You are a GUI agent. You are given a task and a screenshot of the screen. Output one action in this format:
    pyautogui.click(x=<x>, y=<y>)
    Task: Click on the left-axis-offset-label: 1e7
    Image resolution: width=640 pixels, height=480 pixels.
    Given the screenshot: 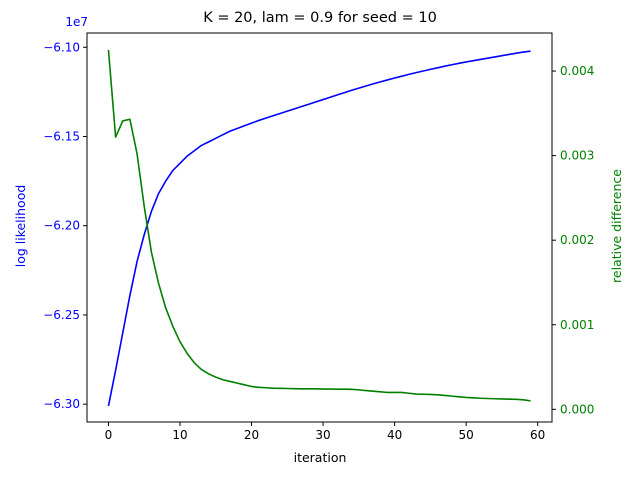 What is the action you would take?
    pyautogui.click(x=76, y=22)
    